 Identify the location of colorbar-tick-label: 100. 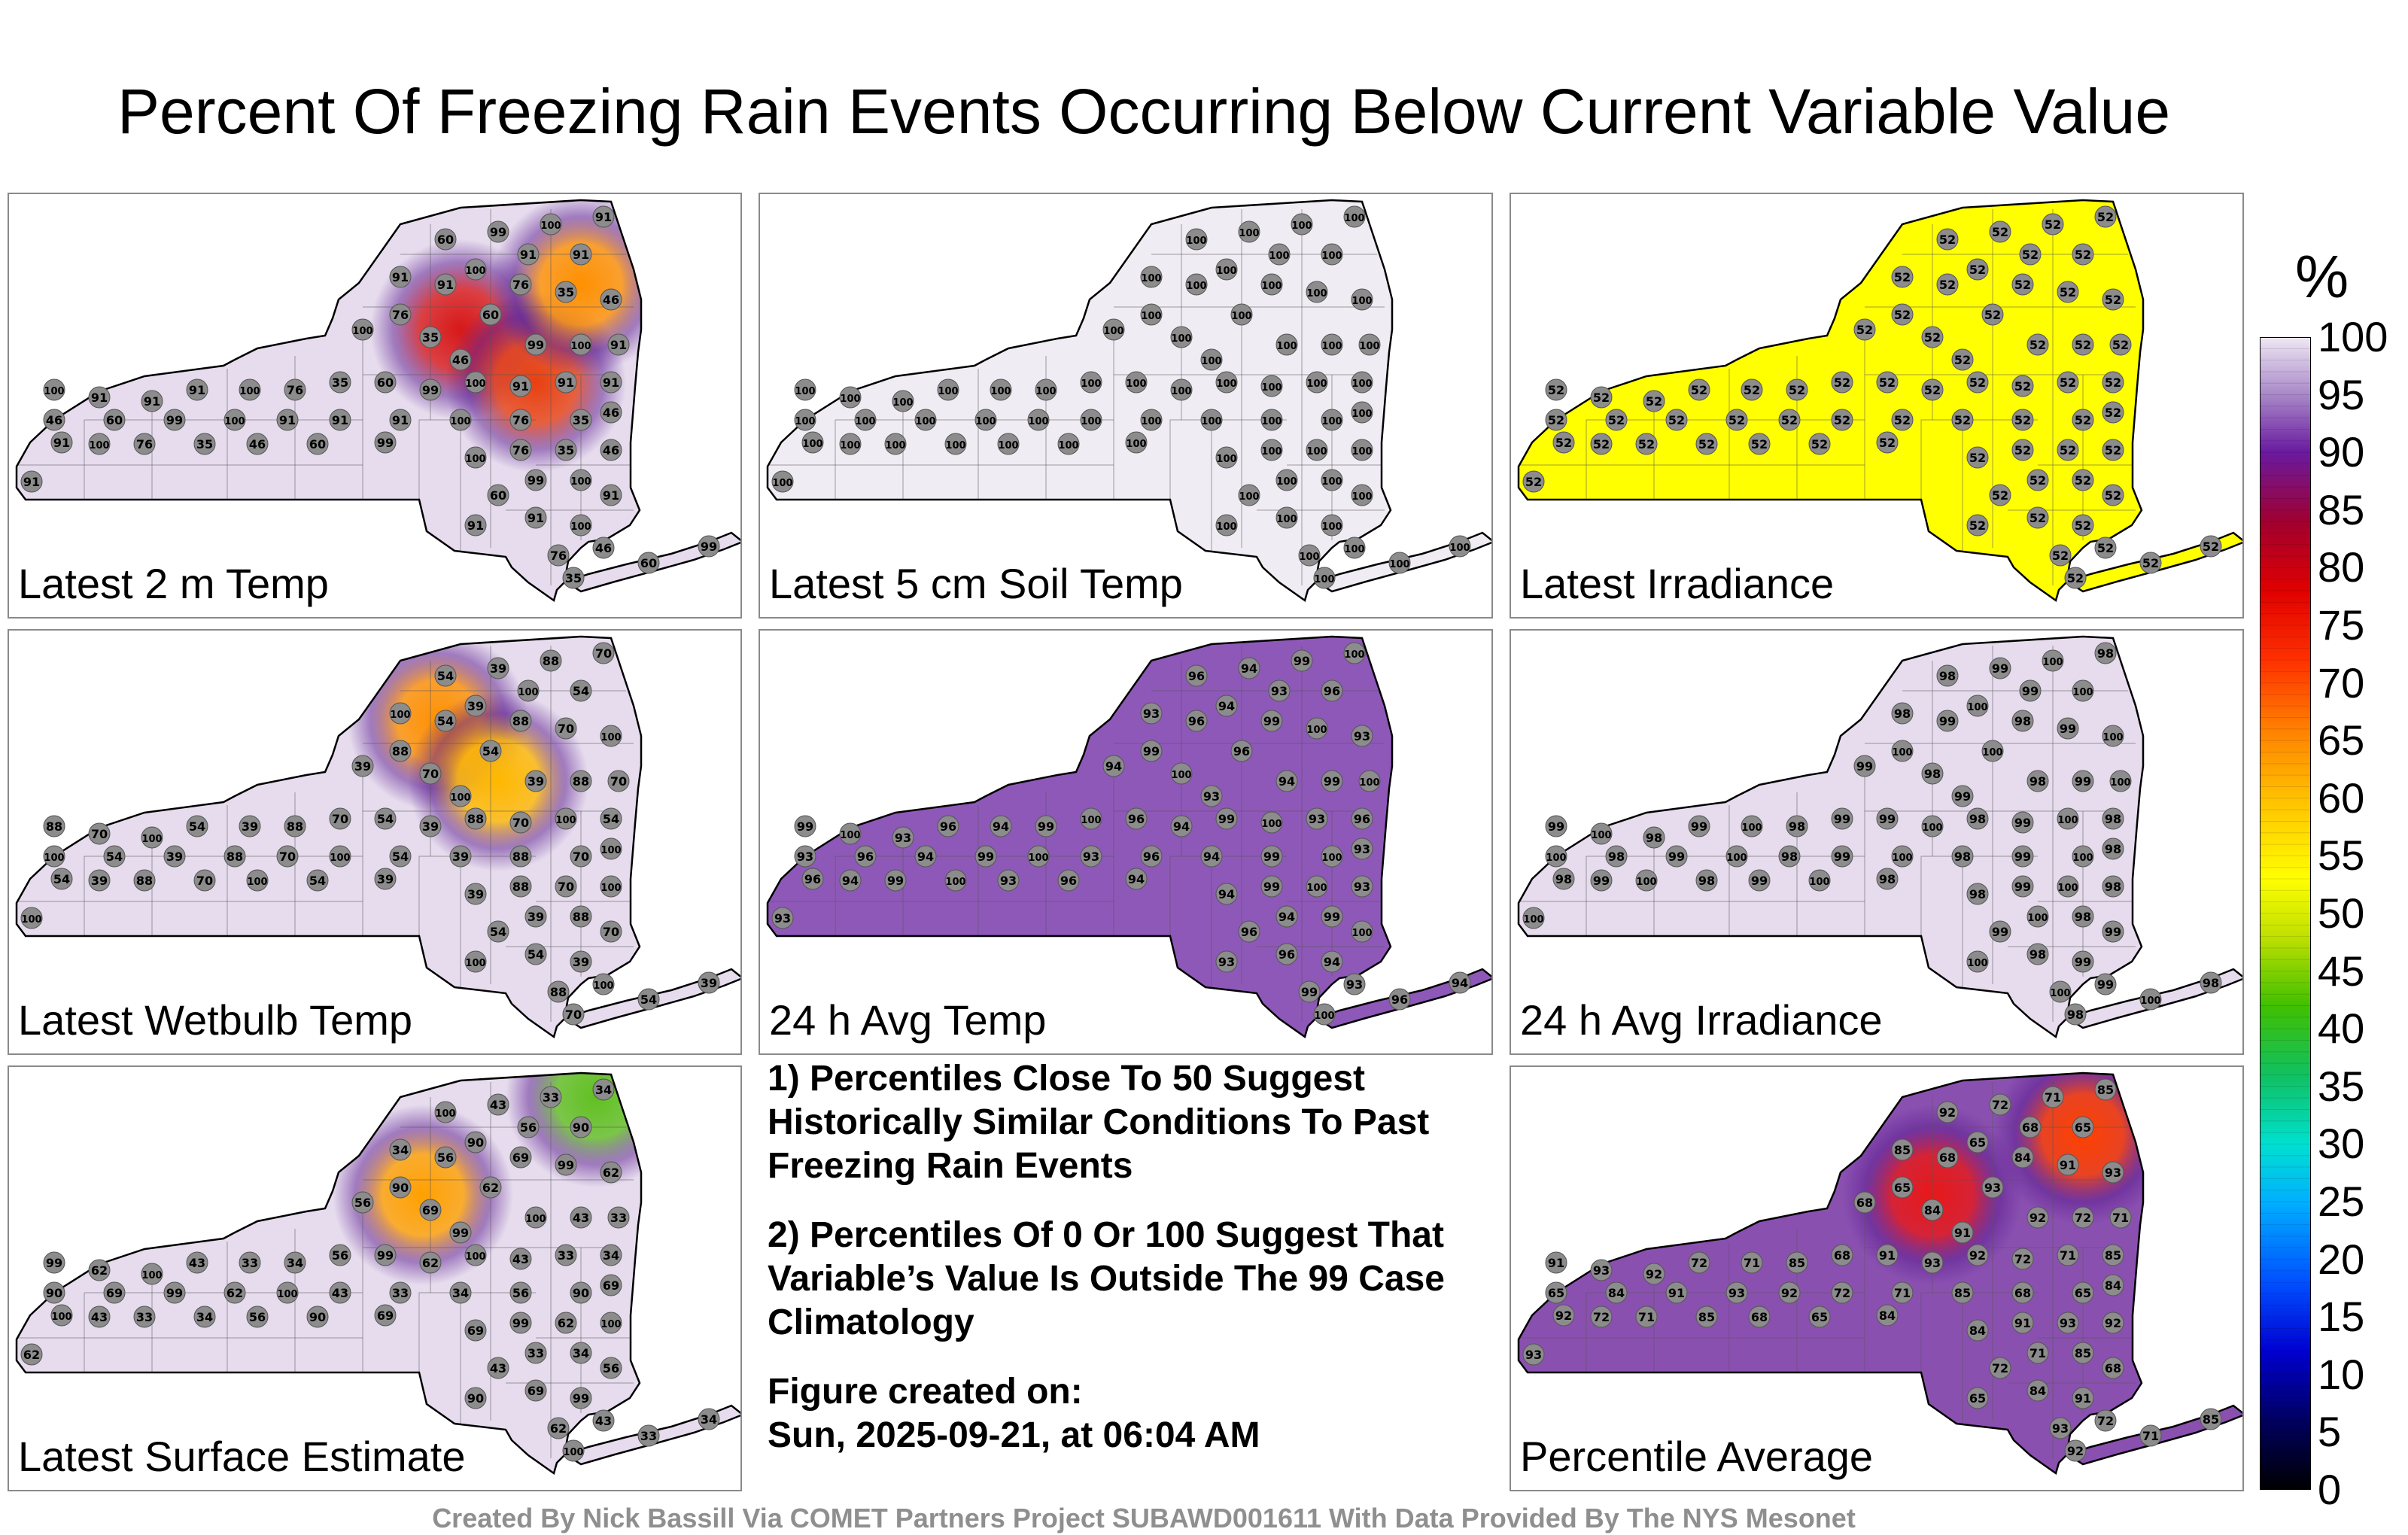
(2353, 336).